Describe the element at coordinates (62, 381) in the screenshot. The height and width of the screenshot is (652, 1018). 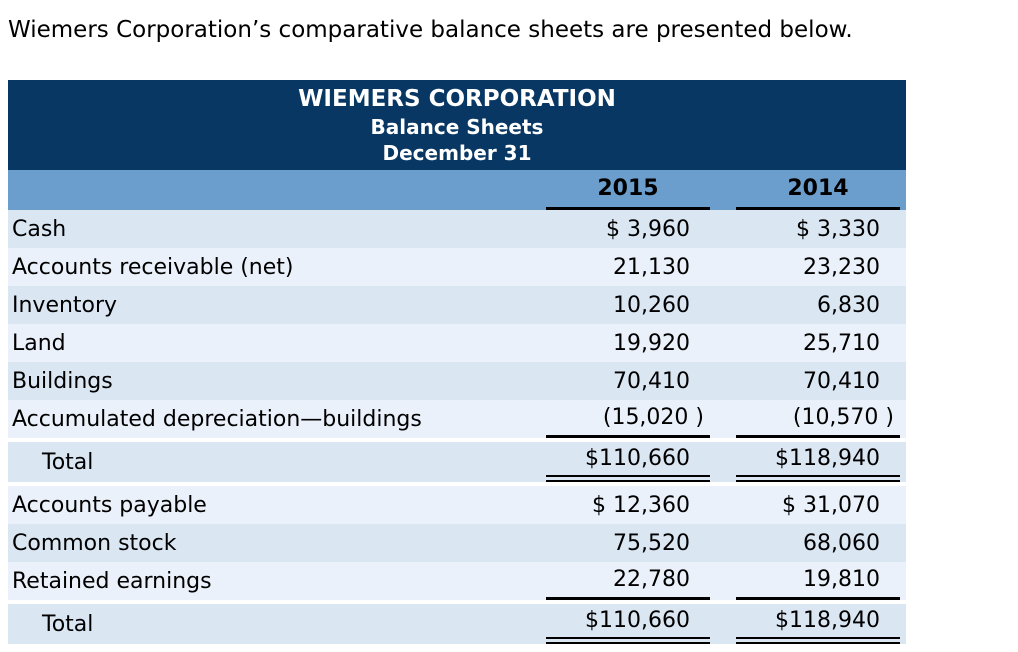
I see `row-label: Buildings` at that location.